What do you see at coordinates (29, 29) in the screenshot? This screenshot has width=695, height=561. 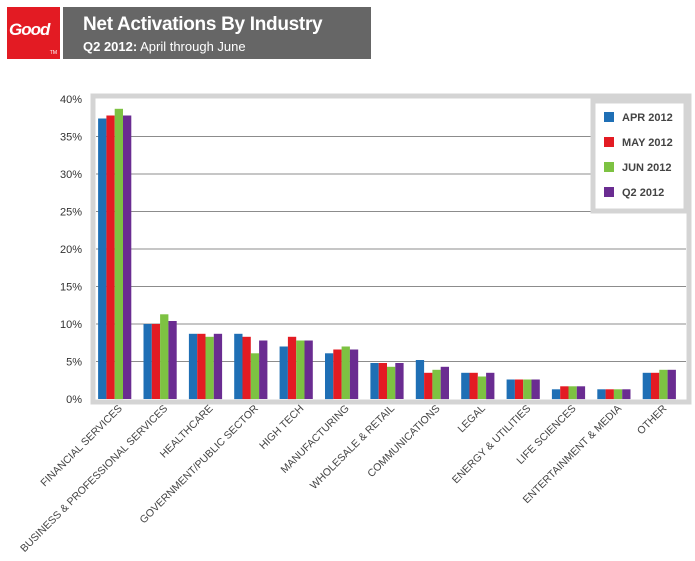 I see `logo-text: Good` at bounding box center [29, 29].